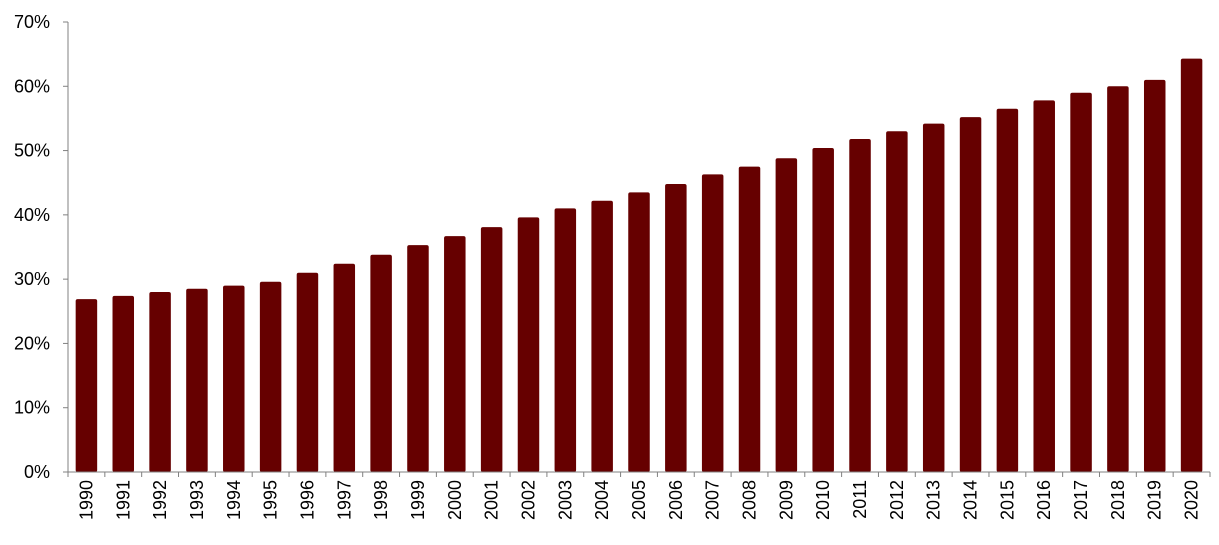 The height and width of the screenshot is (545, 1219). I want to click on bar-1995, so click(270, 376).